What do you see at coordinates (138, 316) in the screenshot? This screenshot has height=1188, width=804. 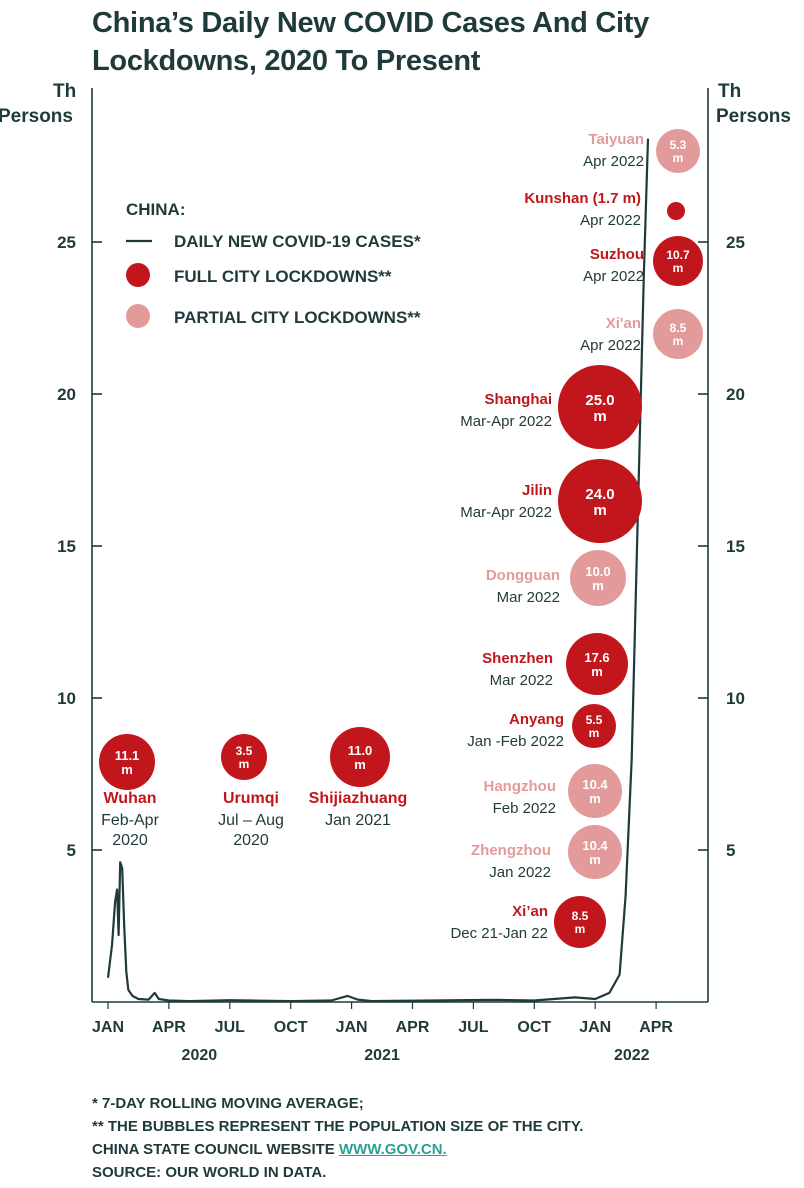 I see `legend-partial-swatch` at bounding box center [138, 316].